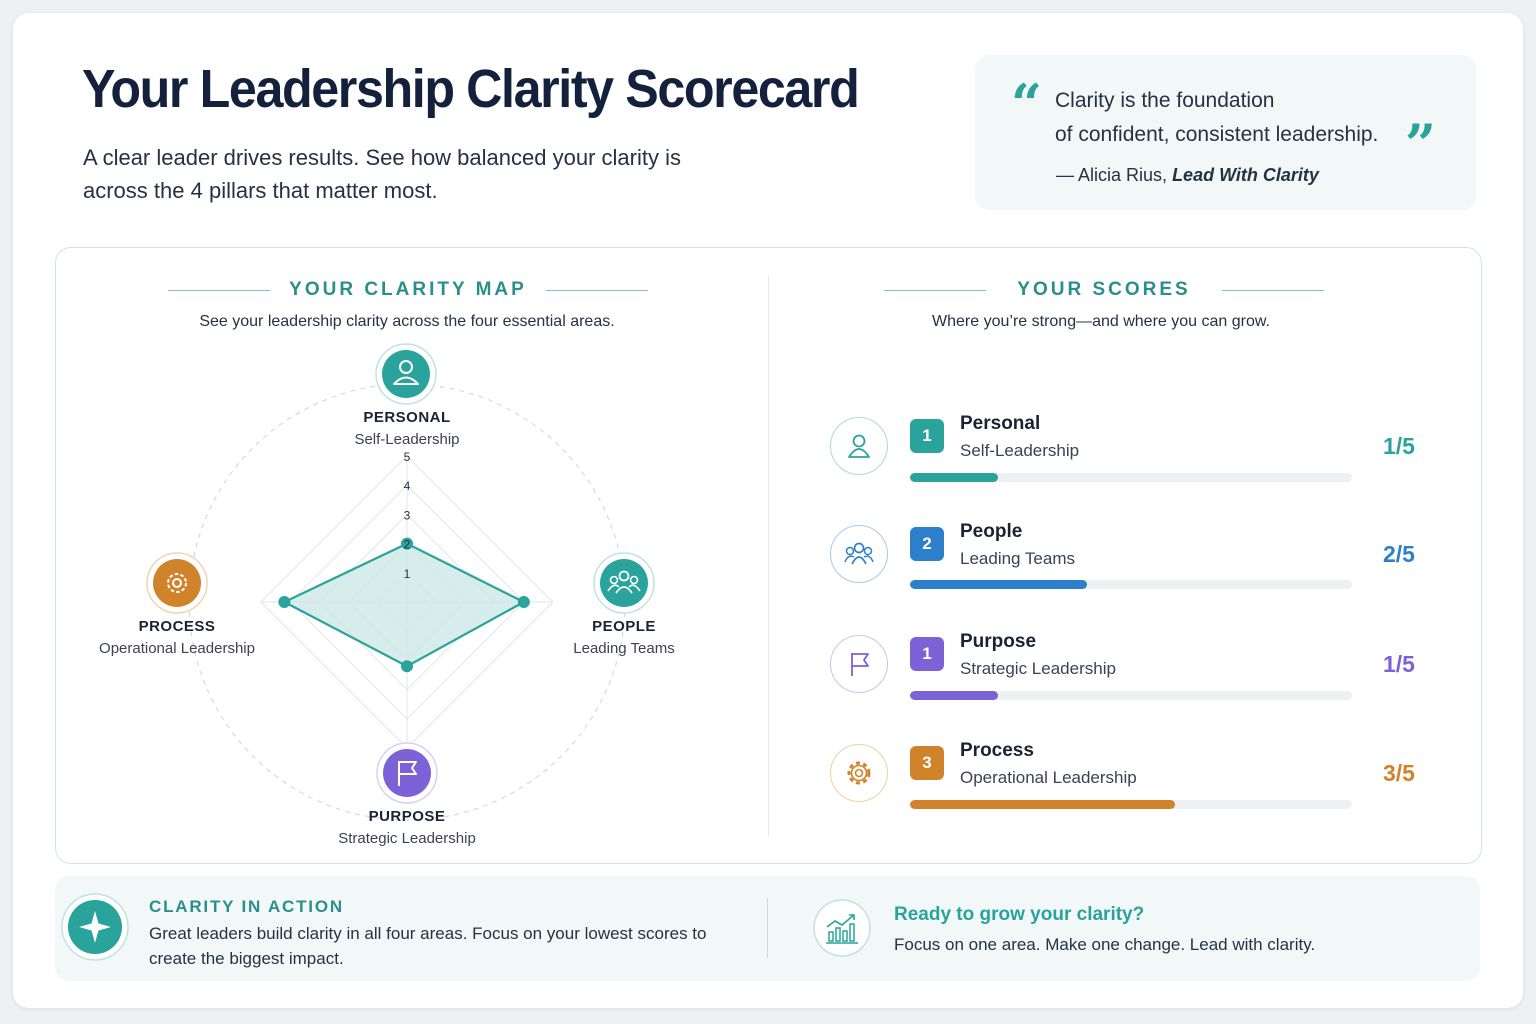 The image size is (1536, 1024). Describe the element at coordinates (177, 648) in the screenshot. I see `process-pillar-subtitle: Operational Leadership` at that location.